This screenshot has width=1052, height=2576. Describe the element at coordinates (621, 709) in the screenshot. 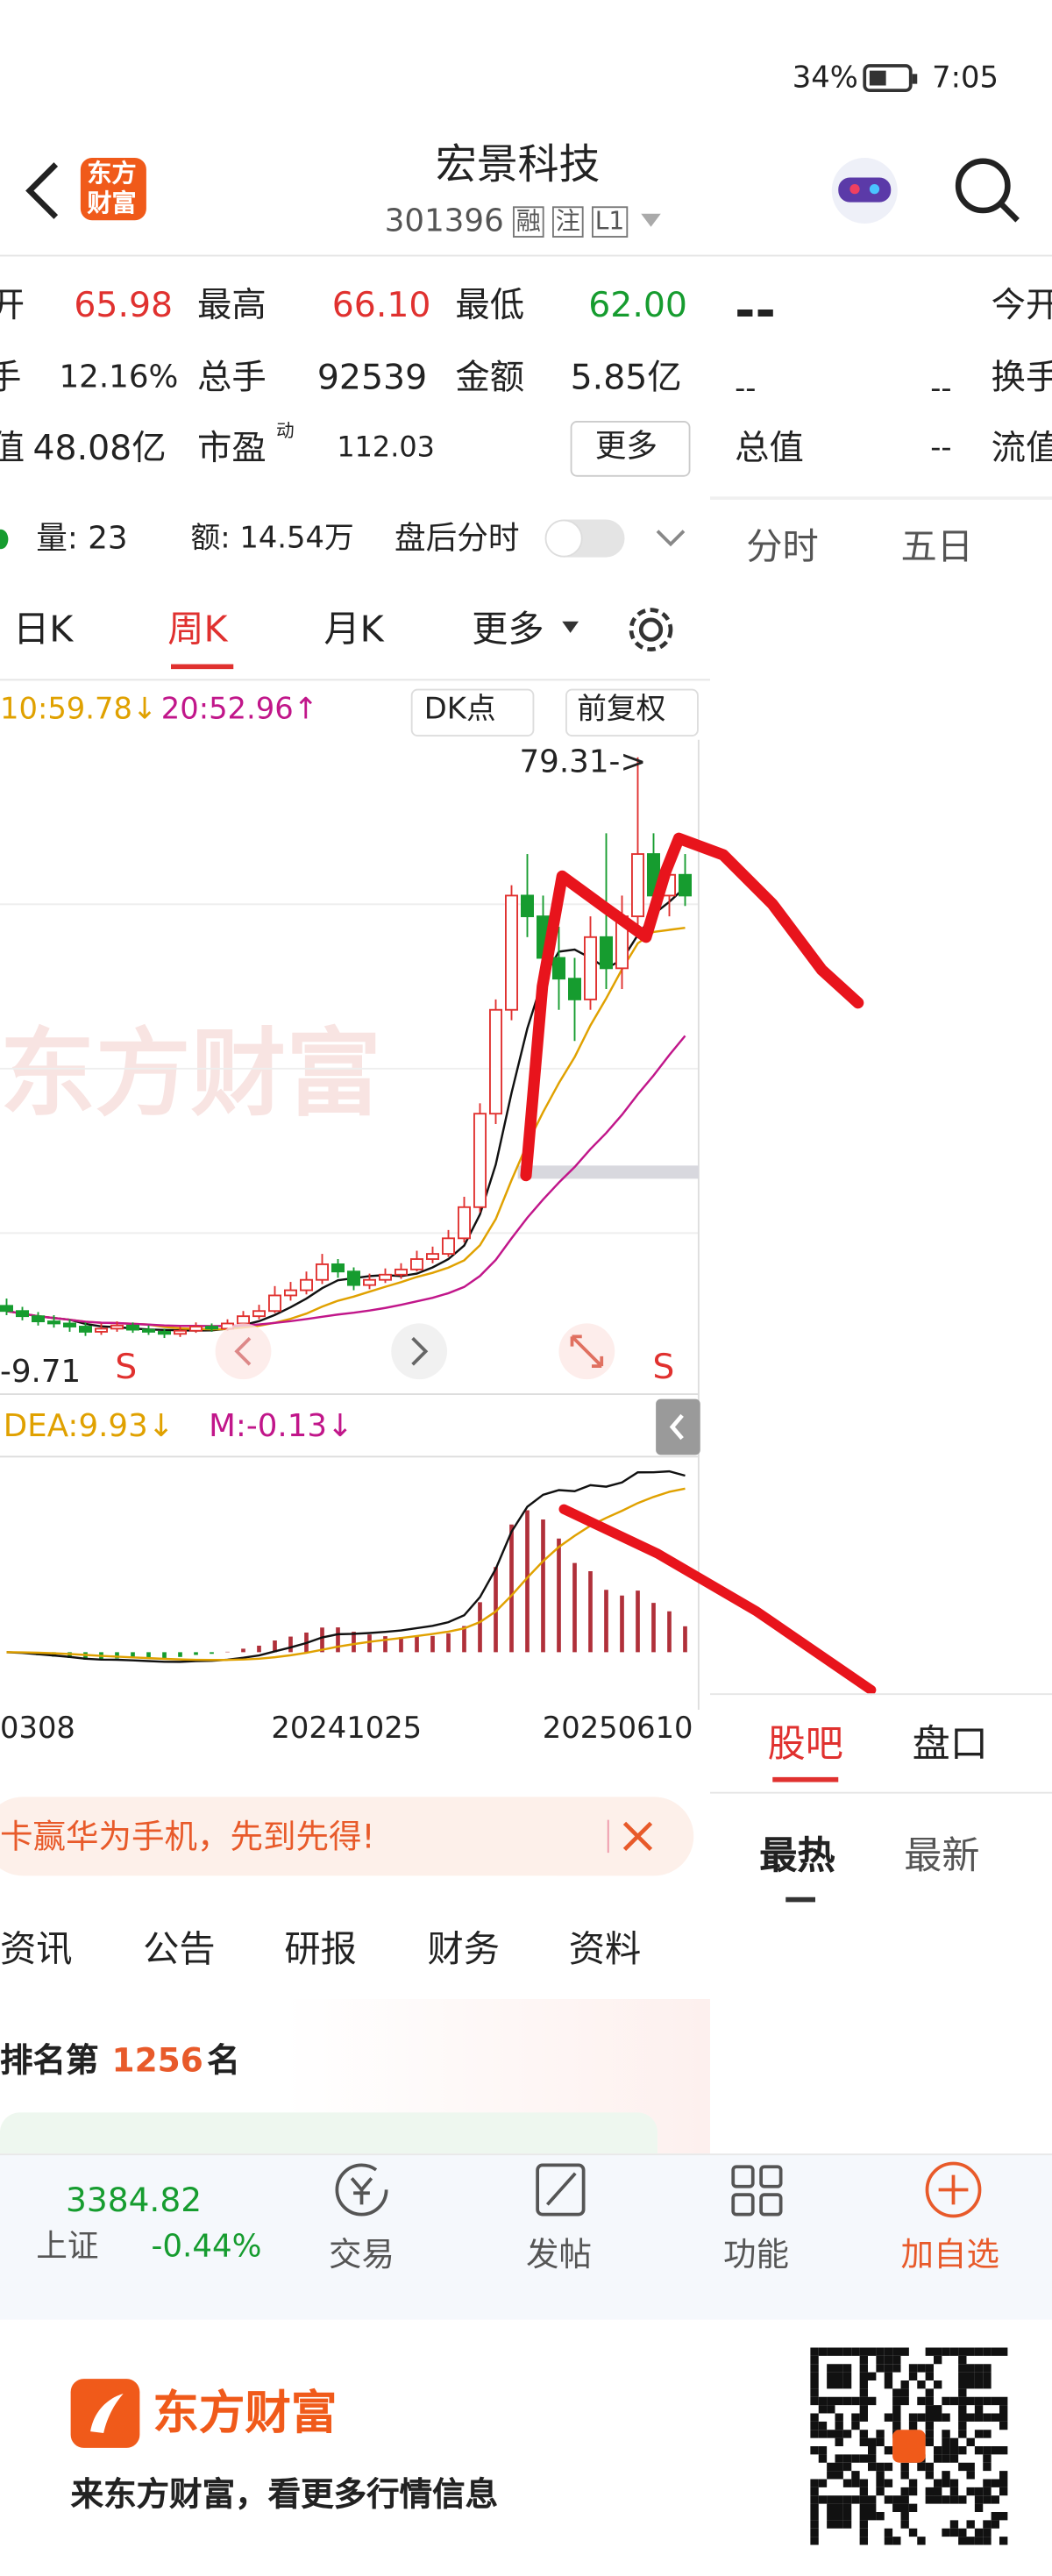

I see `adjust-label: 前复权` at that location.